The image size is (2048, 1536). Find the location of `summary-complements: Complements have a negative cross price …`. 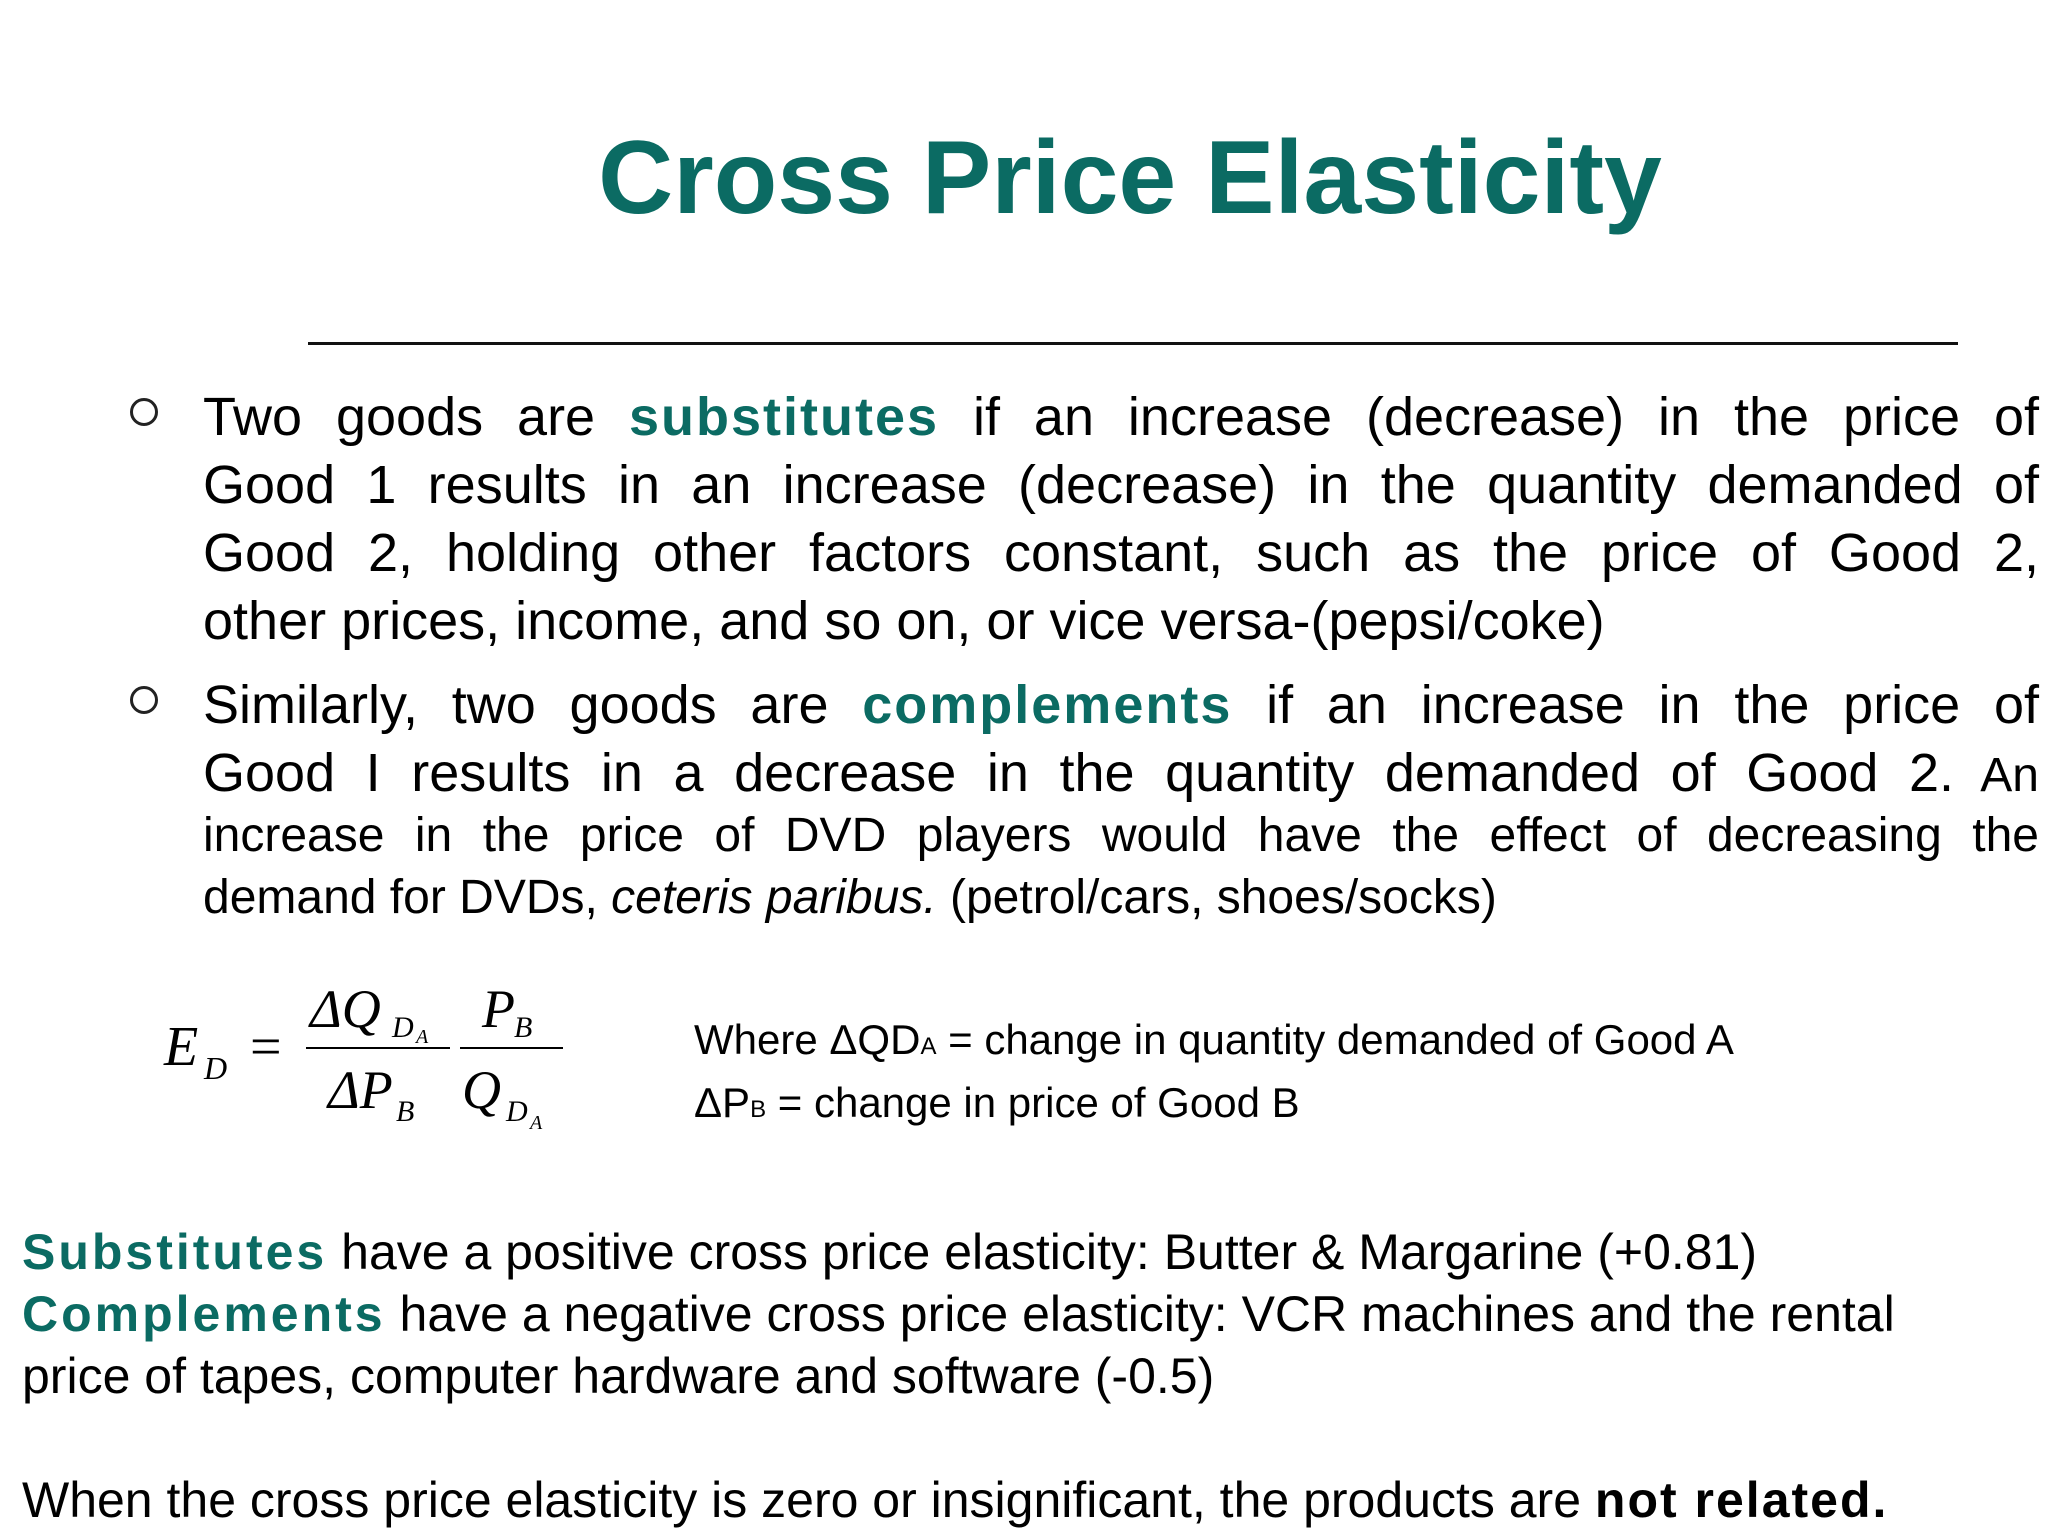

summary-complements: Complements have a negative cross price … is located at coordinates (958, 1314).